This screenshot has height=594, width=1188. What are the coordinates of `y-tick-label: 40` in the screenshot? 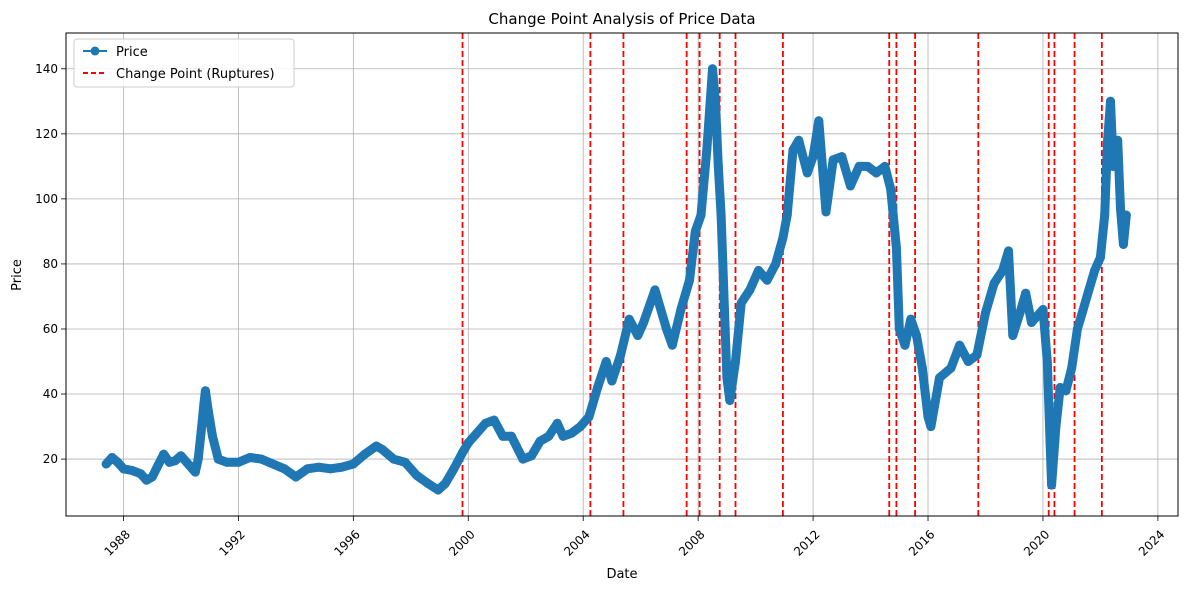 It's located at (50, 394).